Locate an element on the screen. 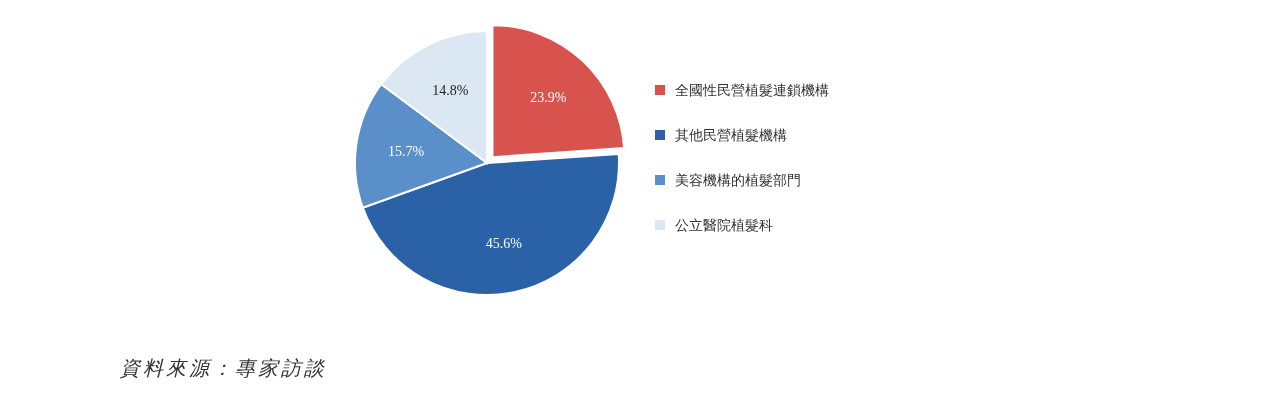 This screenshot has height=394, width=1267. legend-label: 其他民營植髮機構 is located at coordinates (731, 135).